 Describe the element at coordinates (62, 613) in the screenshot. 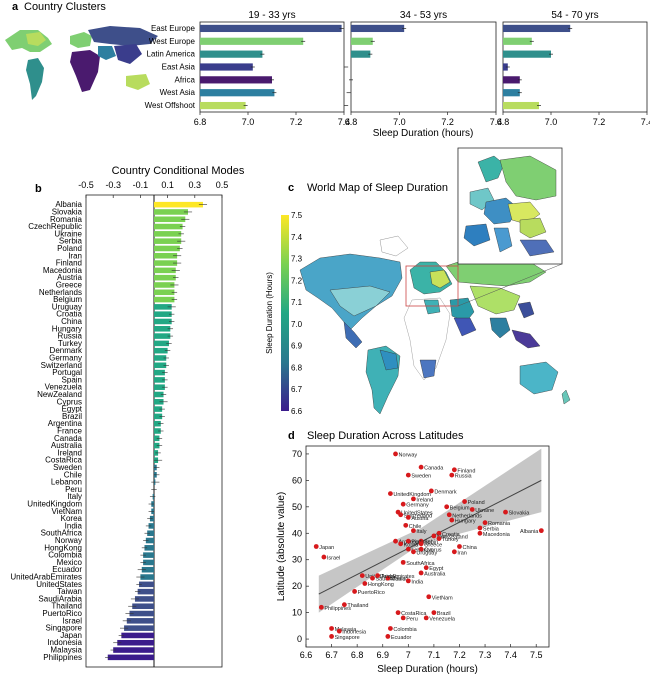

I see `country-label-puertorico: PuertoRico` at that location.